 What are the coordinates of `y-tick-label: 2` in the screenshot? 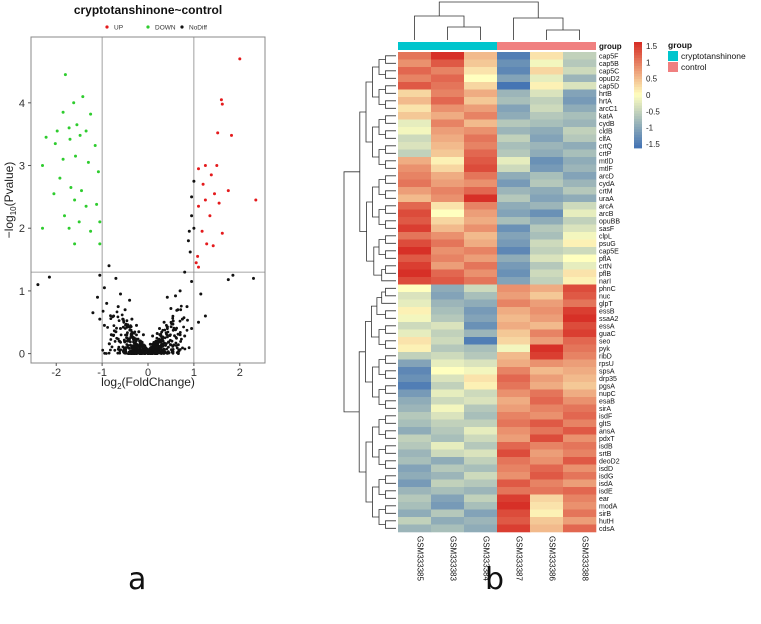 It's located at (22, 229).